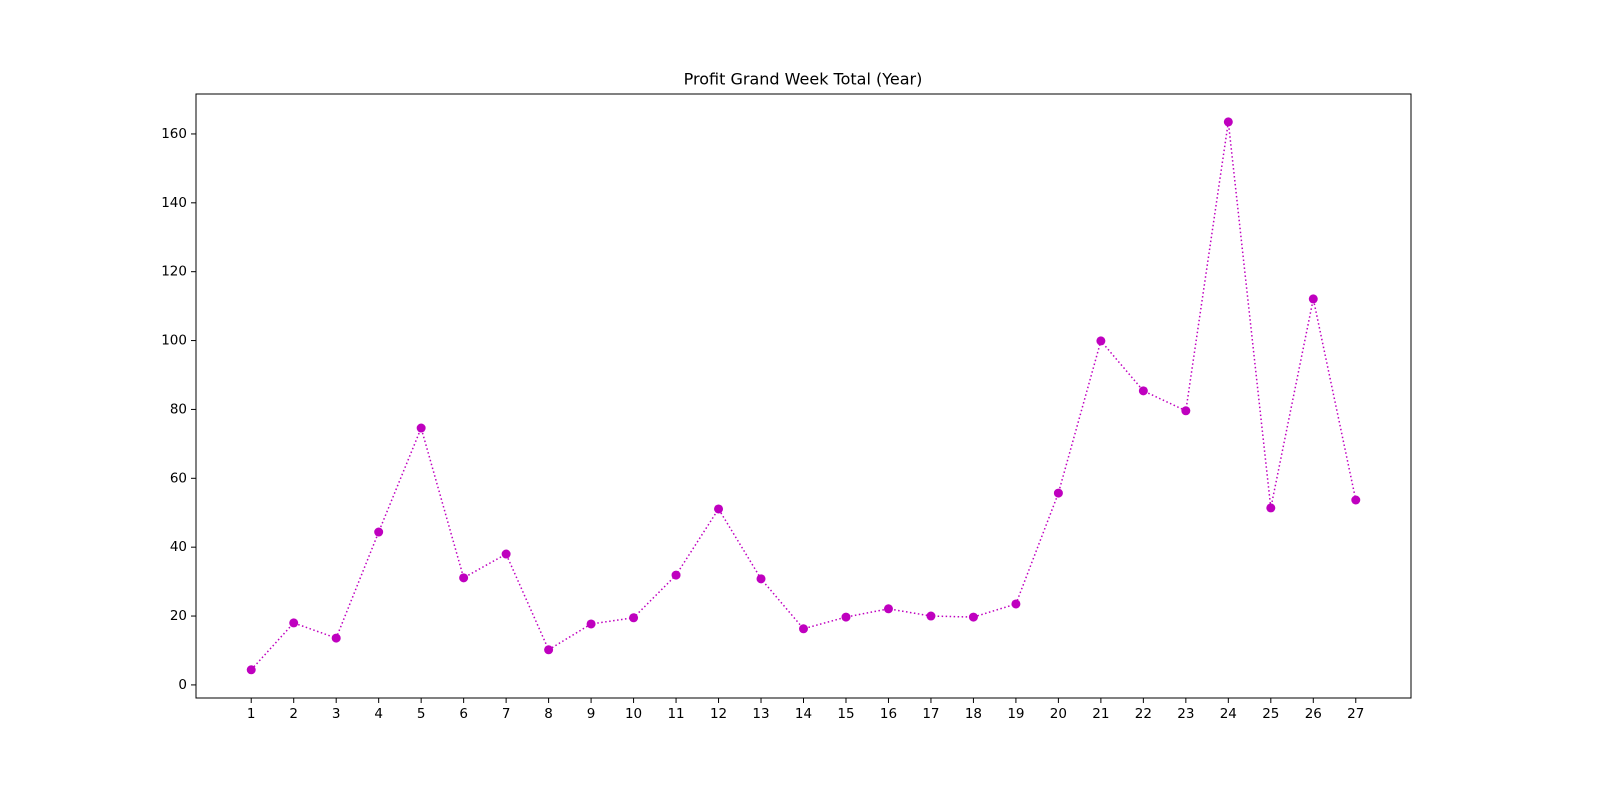 The height and width of the screenshot is (800, 1600). What do you see at coordinates (633, 714) in the screenshot?
I see `x-tick-label: 10` at bounding box center [633, 714].